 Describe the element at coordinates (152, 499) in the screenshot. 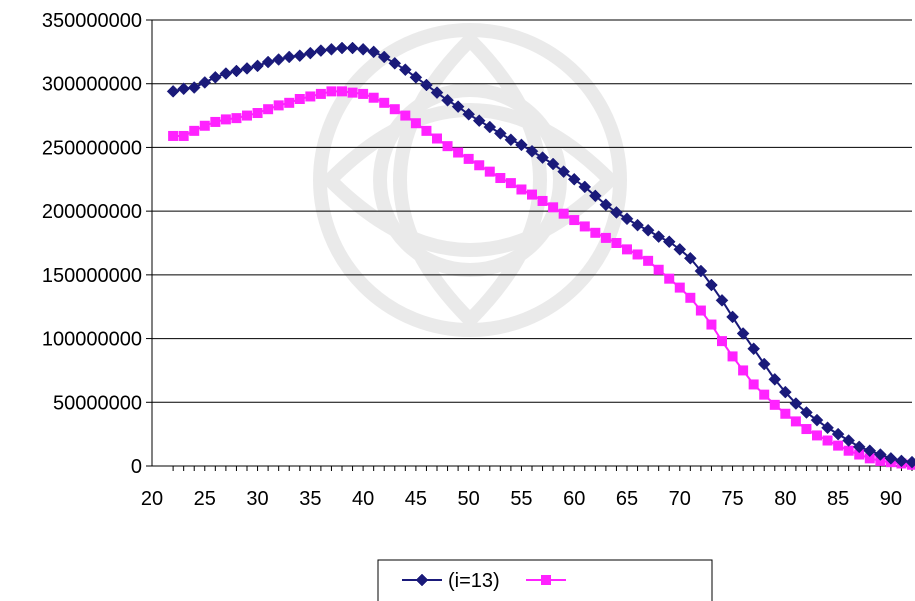

I see `x-tick-label: 20` at that location.